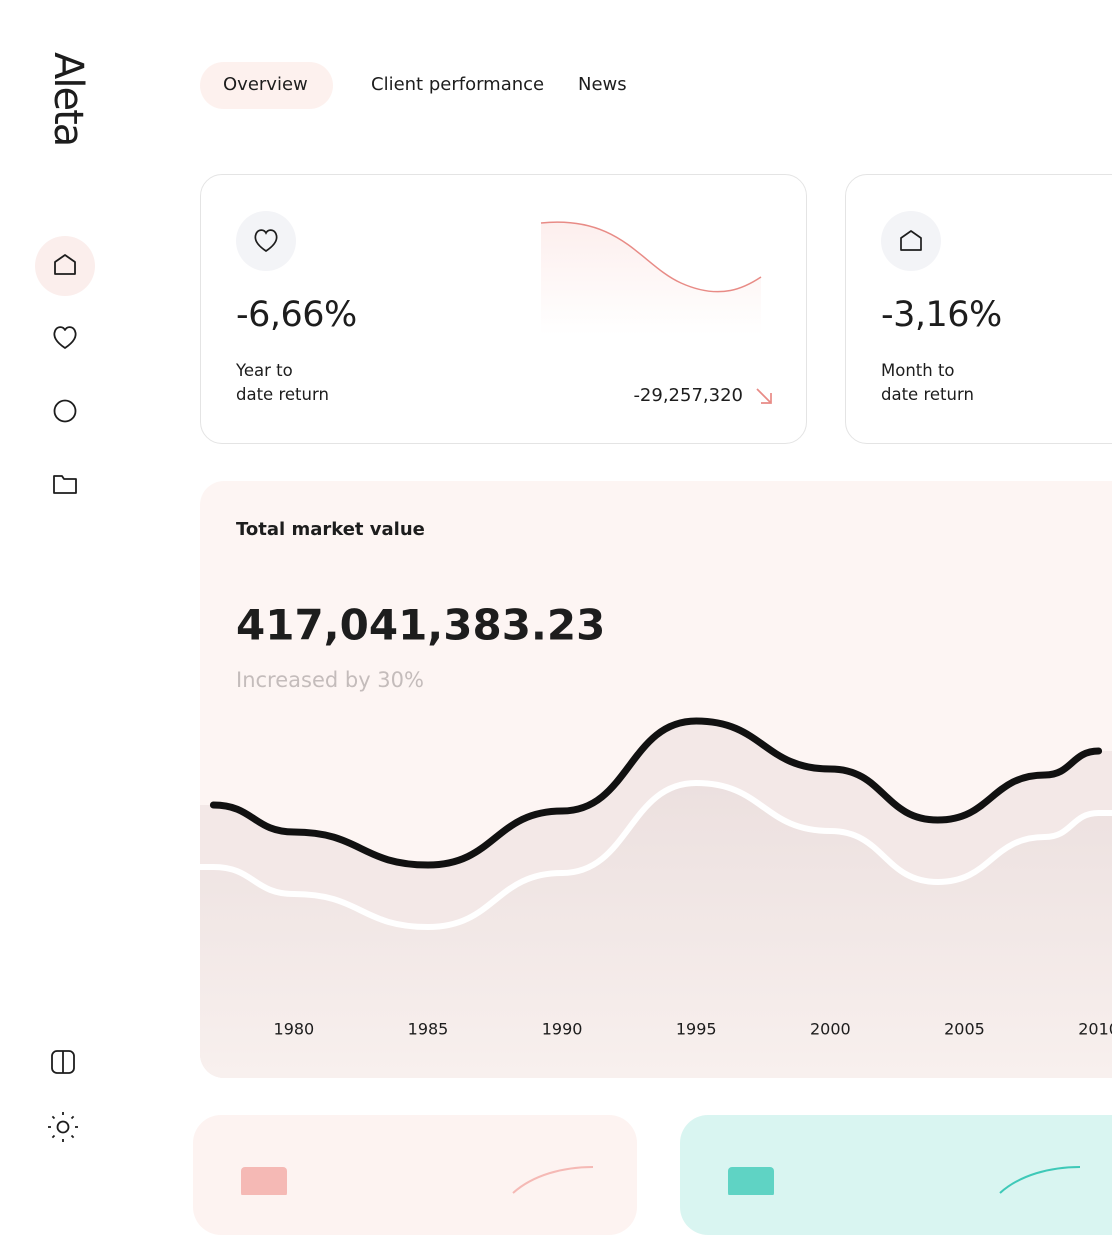 The image size is (1112, 1235). Describe the element at coordinates (918, 370) in the screenshot. I see `stat-label-line: Month to` at that location.